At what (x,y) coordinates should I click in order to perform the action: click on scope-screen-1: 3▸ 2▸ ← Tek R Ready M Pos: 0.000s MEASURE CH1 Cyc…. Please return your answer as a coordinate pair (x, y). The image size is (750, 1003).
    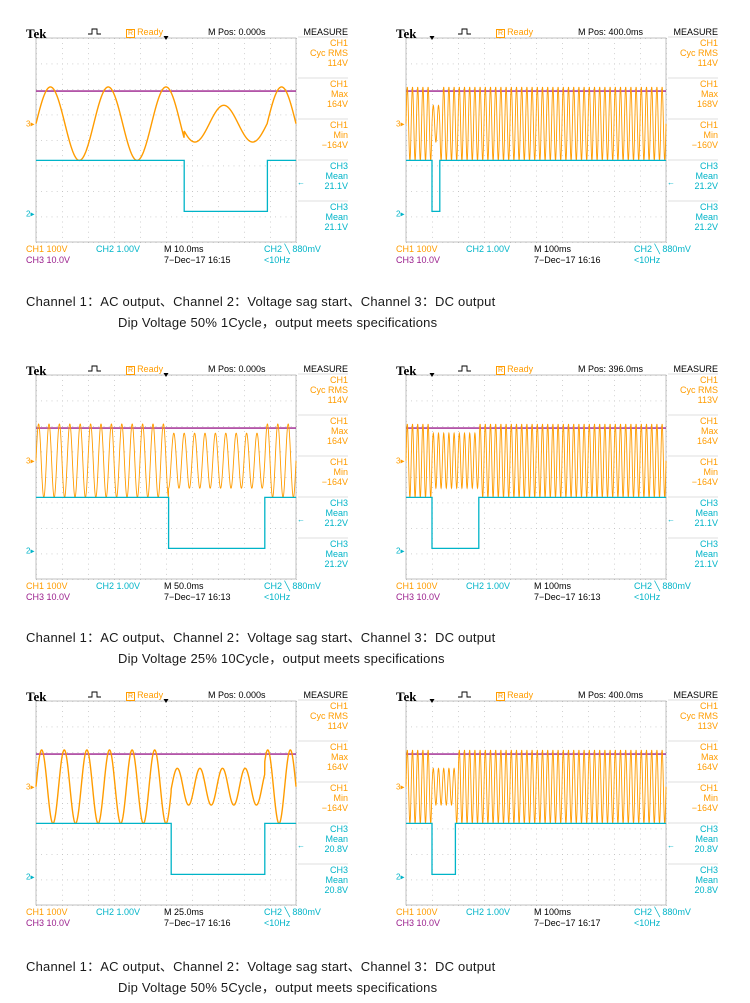
    Looking at the image, I should click on (200, 148).